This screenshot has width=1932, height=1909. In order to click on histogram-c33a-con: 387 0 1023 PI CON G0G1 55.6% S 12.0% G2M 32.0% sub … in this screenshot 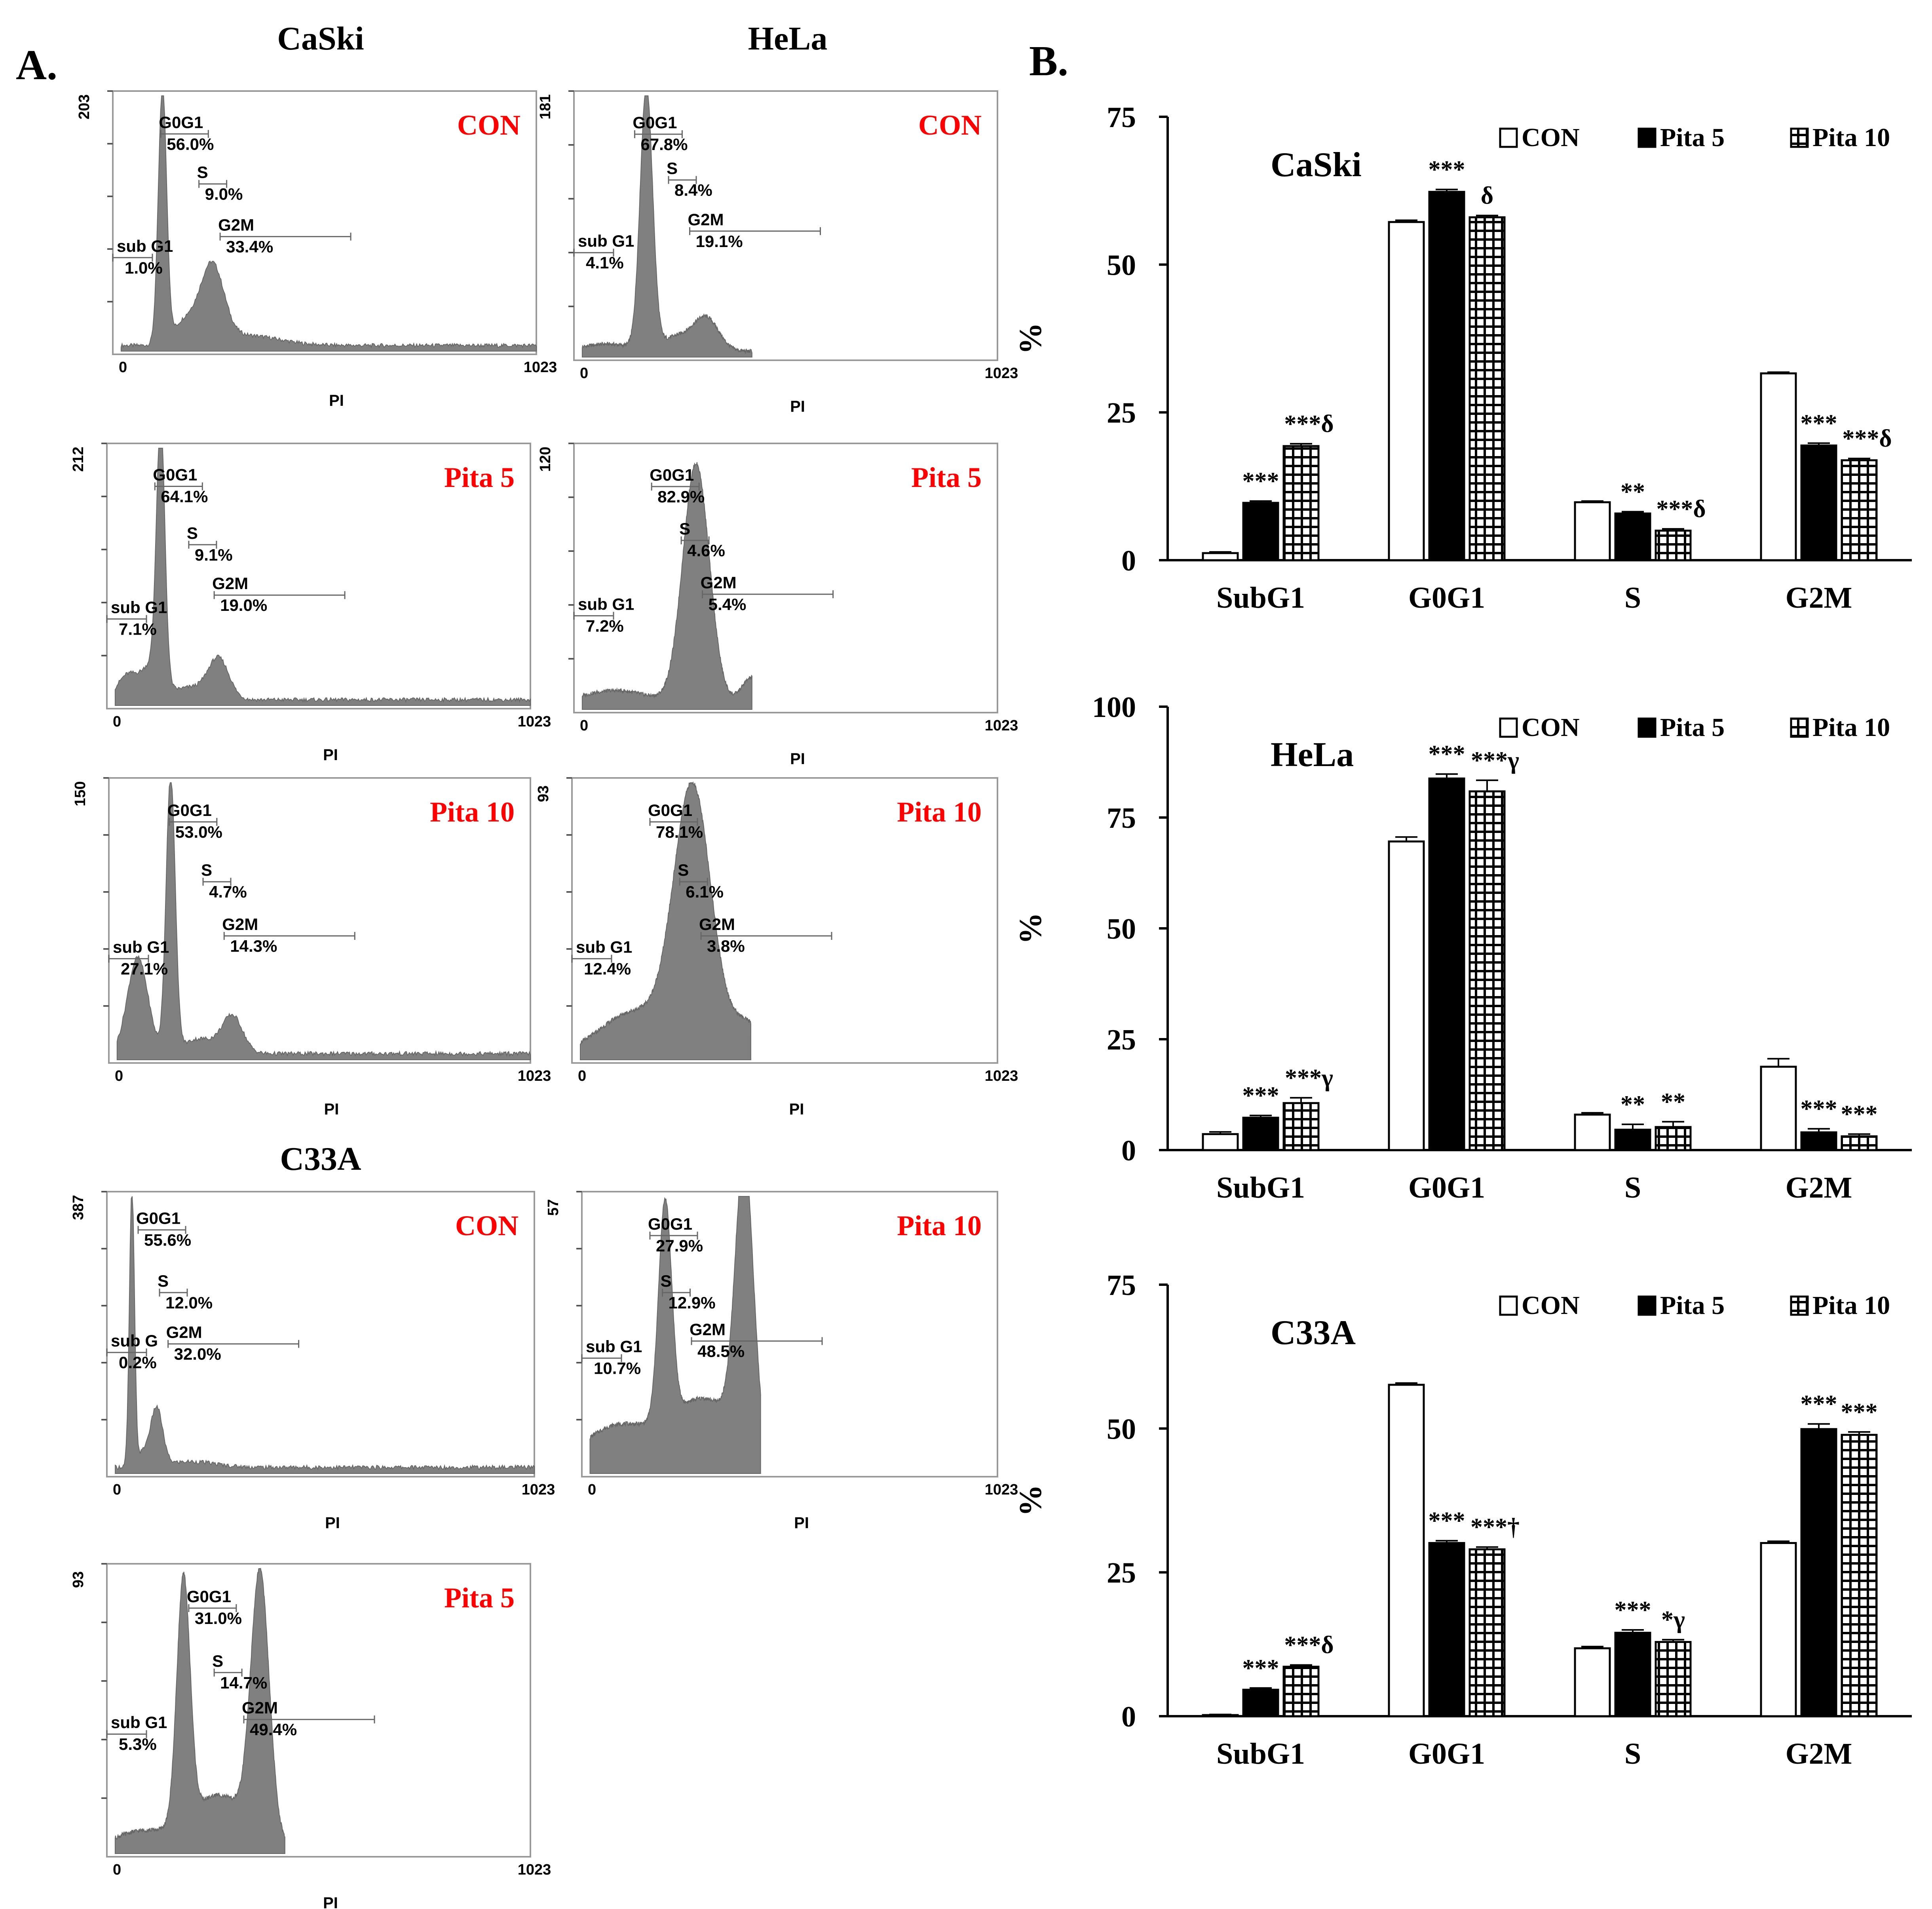, I will do `click(312, 1361)`.